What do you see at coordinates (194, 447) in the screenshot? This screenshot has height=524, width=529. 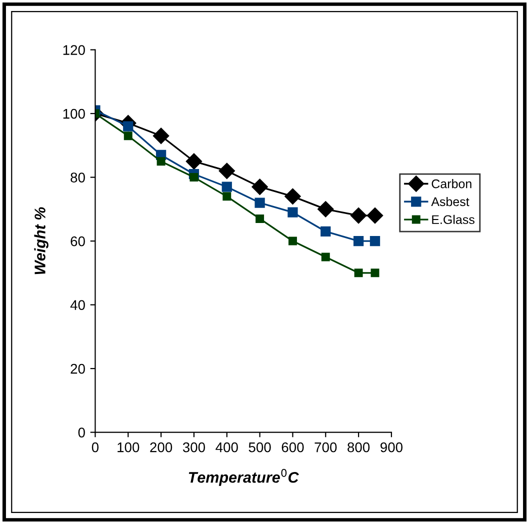 I see `x-tick-label: 300` at bounding box center [194, 447].